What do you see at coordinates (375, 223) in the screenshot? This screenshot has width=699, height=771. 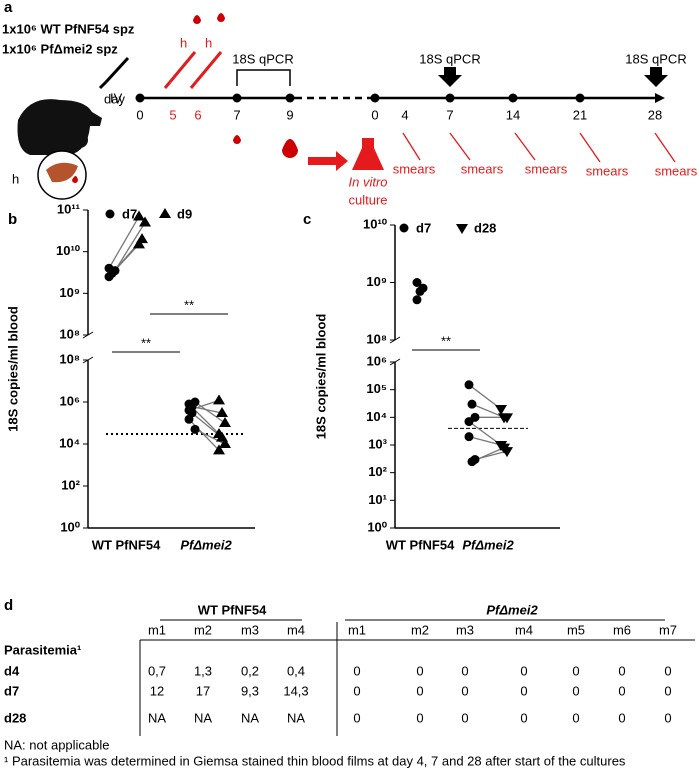 I see `y-tick-label: 10¹⁰` at bounding box center [375, 223].